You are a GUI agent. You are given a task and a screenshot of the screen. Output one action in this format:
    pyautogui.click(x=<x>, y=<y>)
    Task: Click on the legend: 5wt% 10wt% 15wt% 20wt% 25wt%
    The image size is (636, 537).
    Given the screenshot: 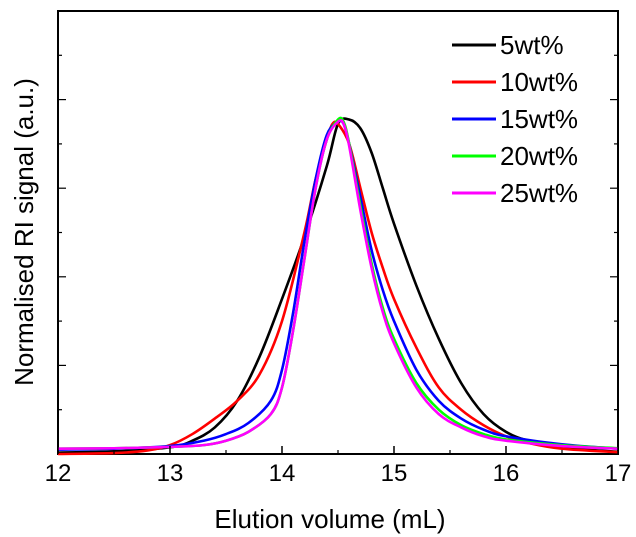 What is the action you would take?
    pyautogui.click(x=515, y=119)
    